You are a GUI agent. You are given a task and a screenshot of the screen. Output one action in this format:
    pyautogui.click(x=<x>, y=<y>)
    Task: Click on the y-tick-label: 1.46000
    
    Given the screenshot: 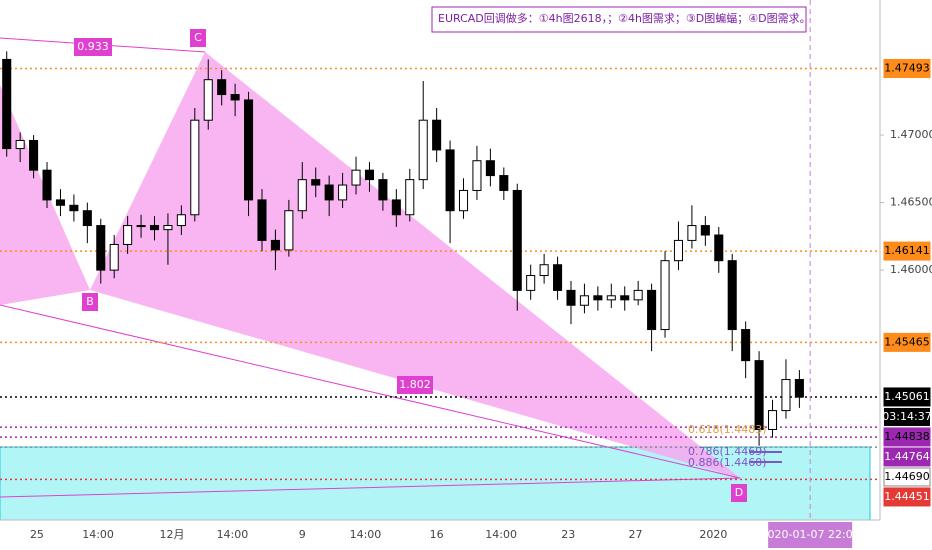 What is the action you would take?
    pyautogui.click(x=911, y=269)
    